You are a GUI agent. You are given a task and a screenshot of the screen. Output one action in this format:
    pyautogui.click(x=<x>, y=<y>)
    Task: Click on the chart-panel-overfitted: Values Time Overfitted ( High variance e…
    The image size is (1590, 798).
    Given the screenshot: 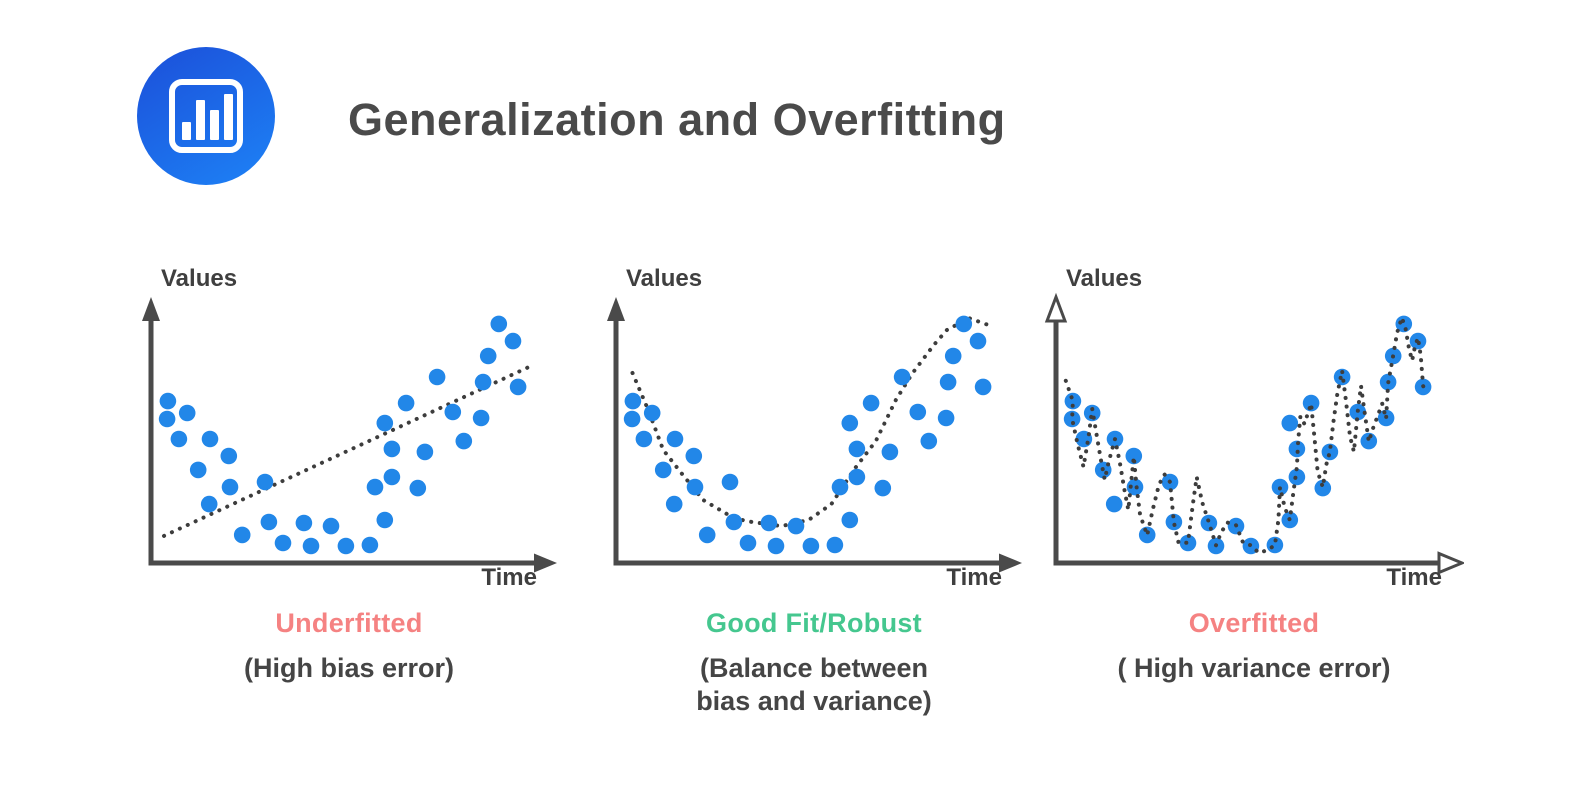 What is the action you would take?
    pyautogui.click(x=1254, y=470)
    